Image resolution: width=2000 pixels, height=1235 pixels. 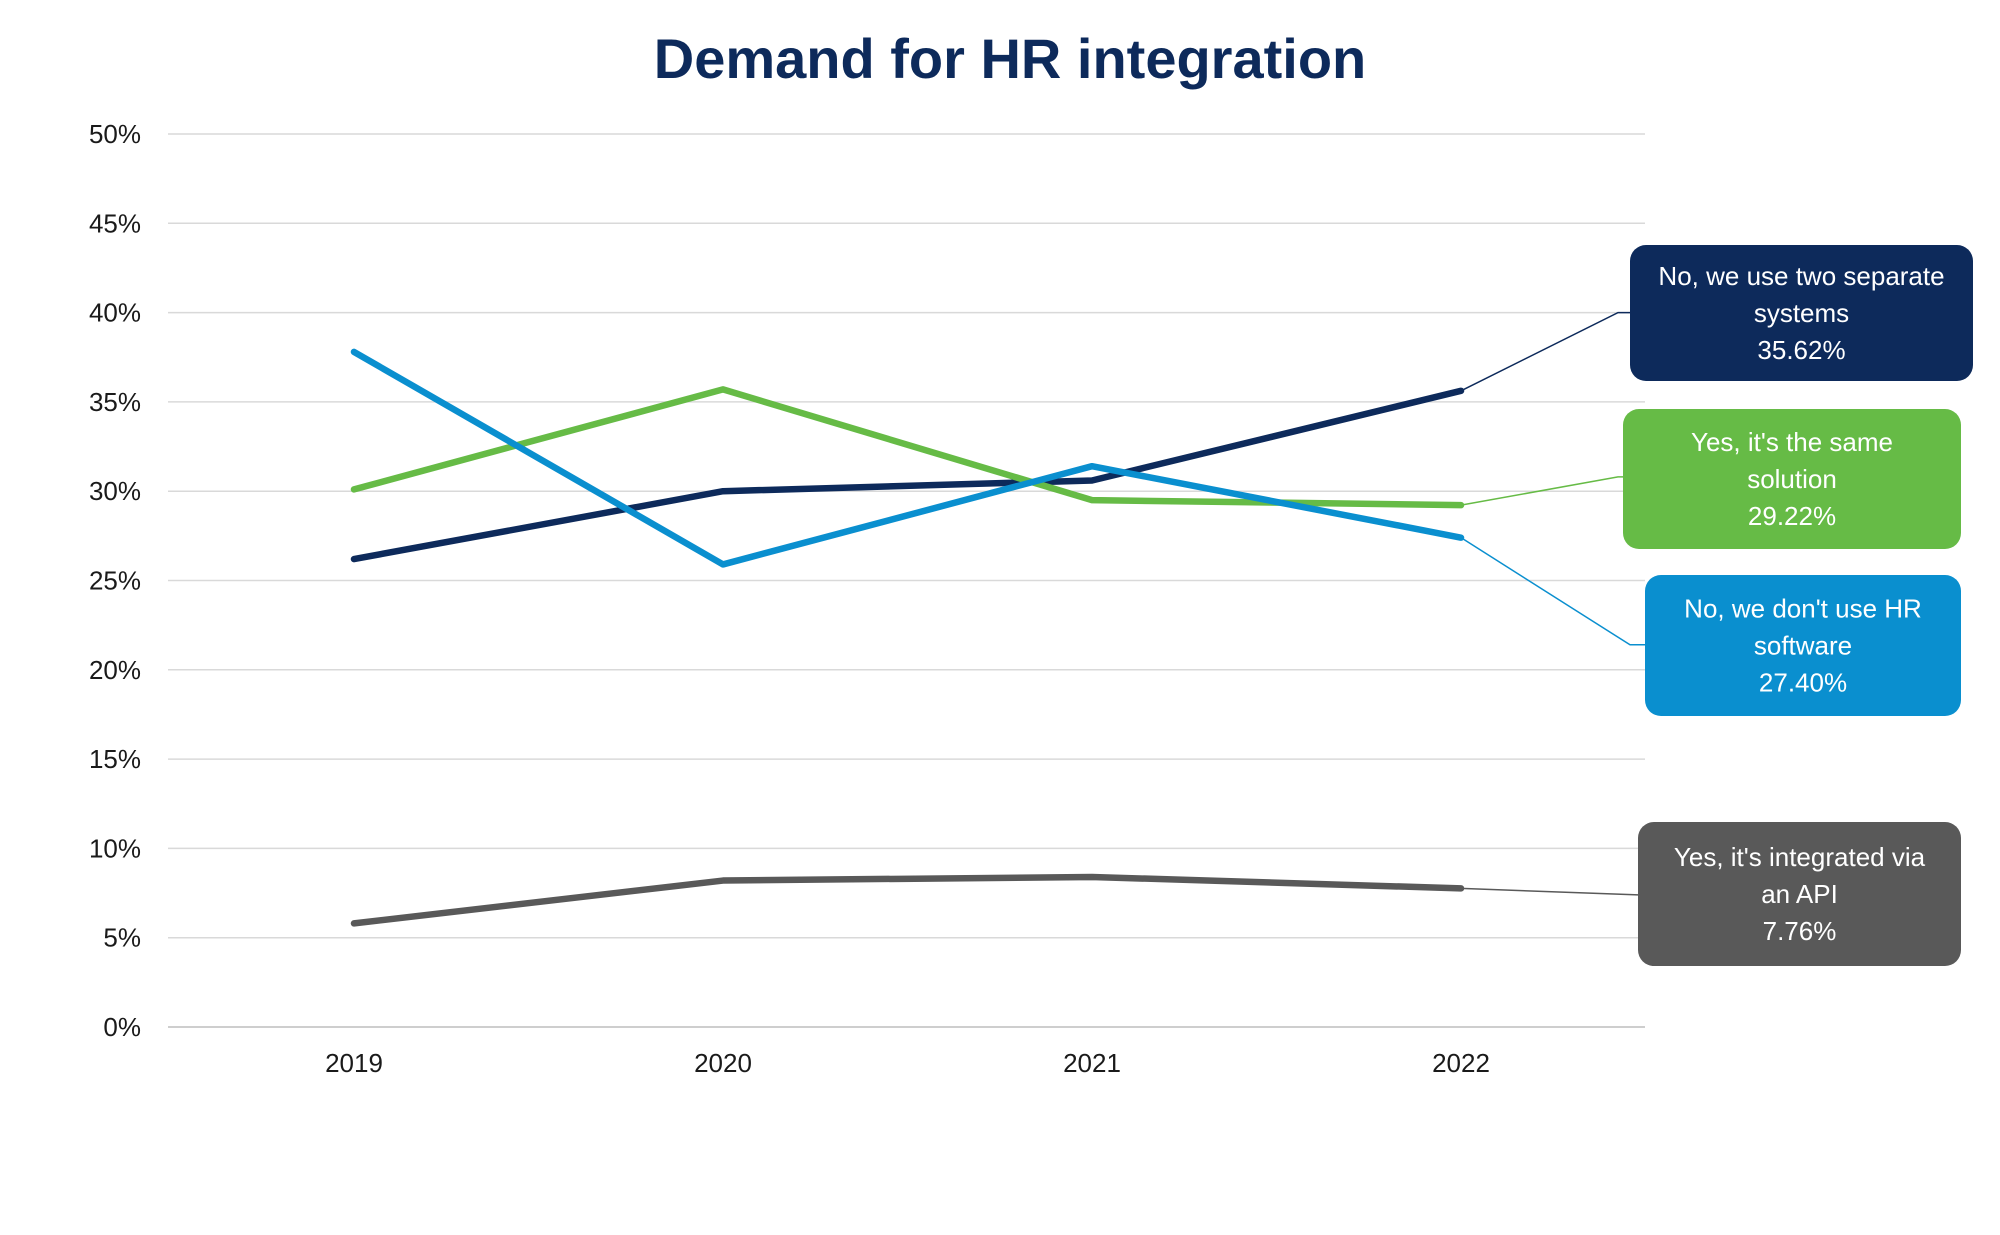 I want to click on callout-label: No, we don't use HR, so click(x=1803, y=609).